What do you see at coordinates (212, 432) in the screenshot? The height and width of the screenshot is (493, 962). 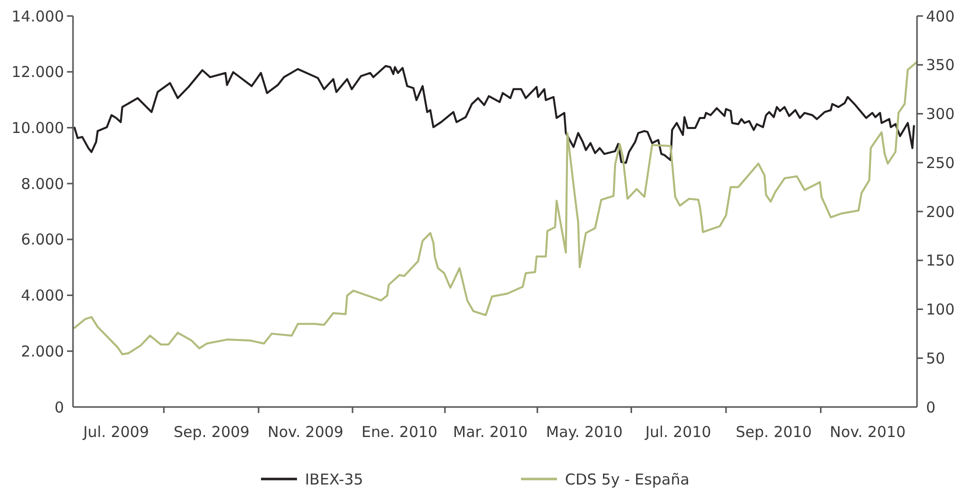 I see `x-tick-label: Sep. 2009` at bounding box center [212, 432].